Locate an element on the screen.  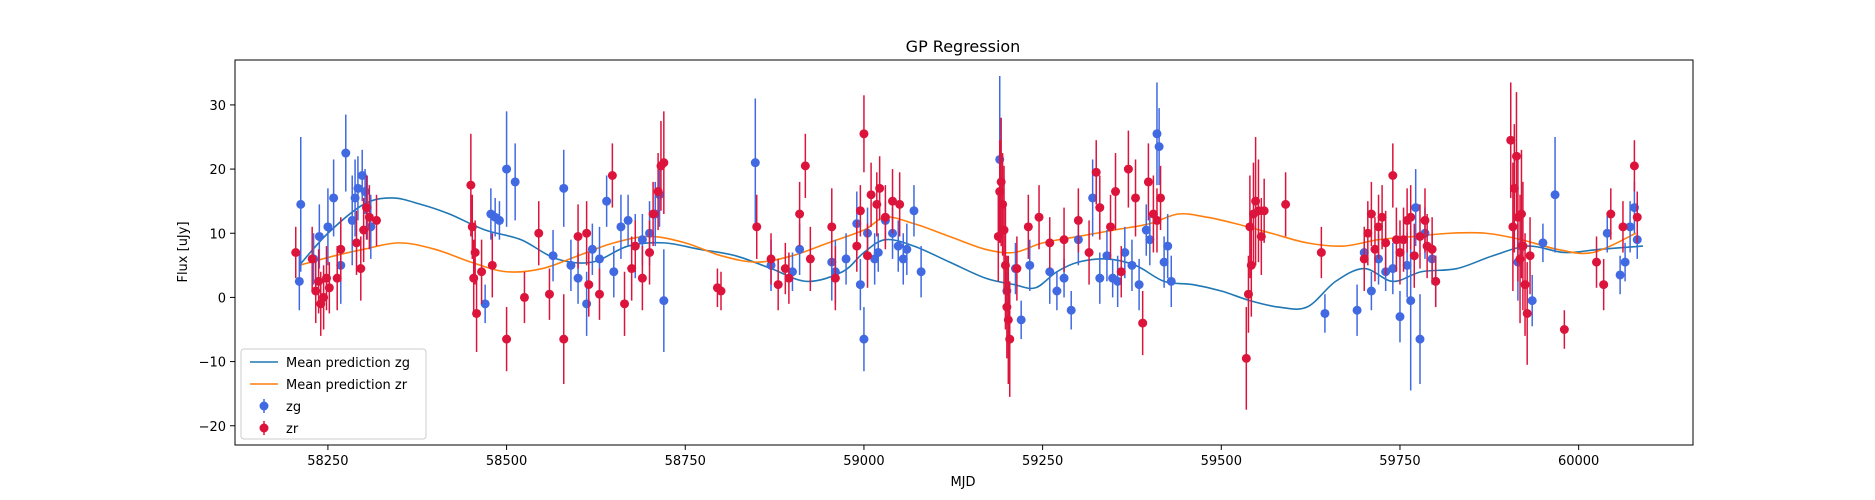
legend-box is located at coordinates (333, 394).